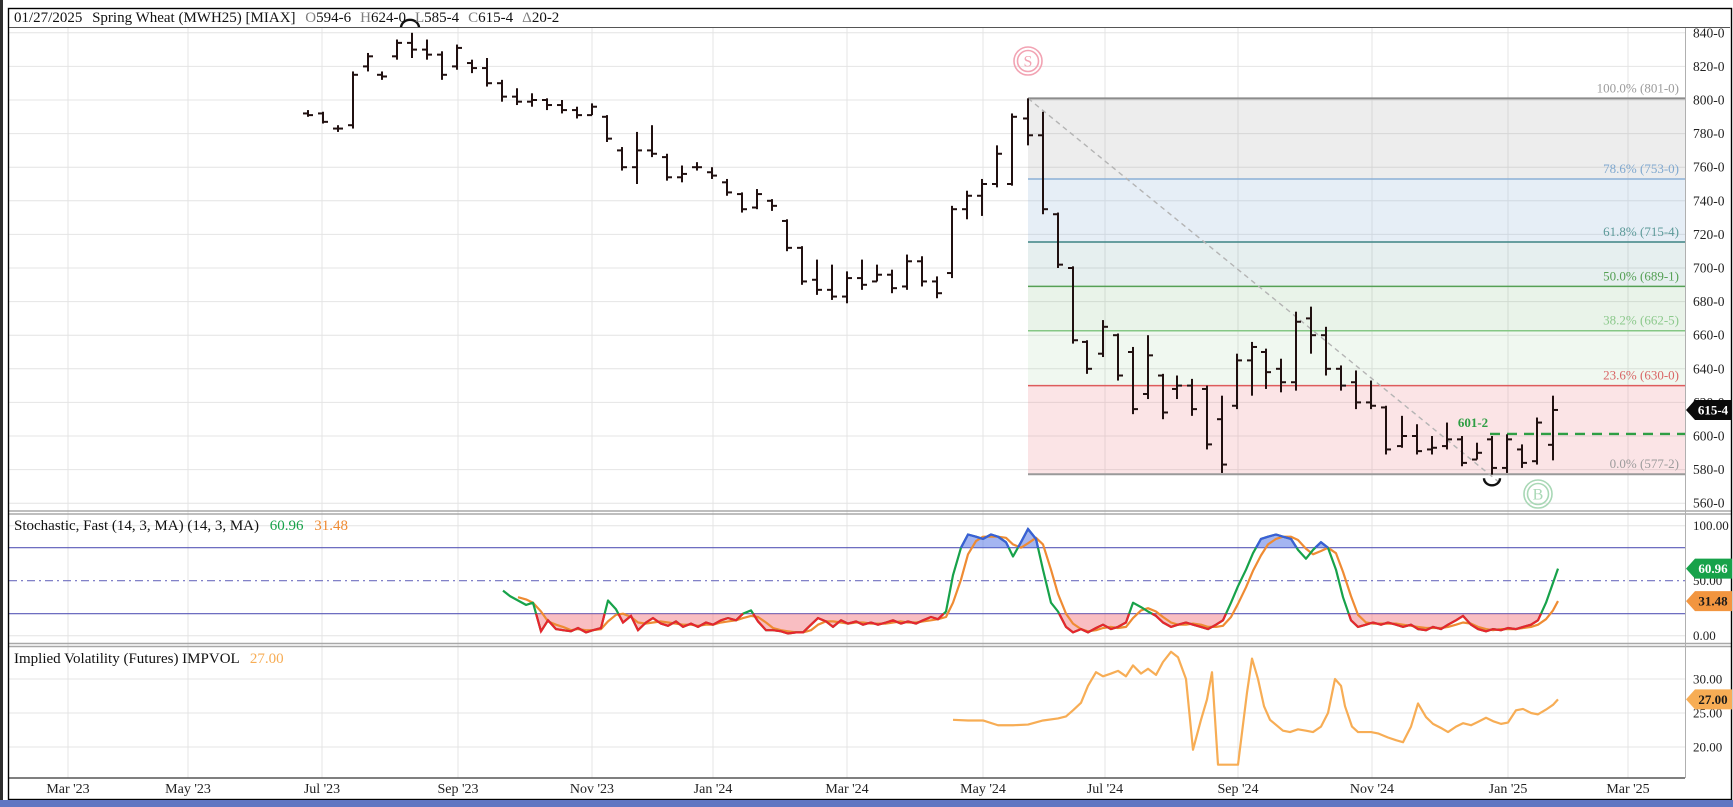 Image resolution: width=1733 pixels, height=807 pixels. What do you see at coordinates (457, 789) in the screenshot?
I see `month-label: Sep '23` at bounding box center [457, 789].